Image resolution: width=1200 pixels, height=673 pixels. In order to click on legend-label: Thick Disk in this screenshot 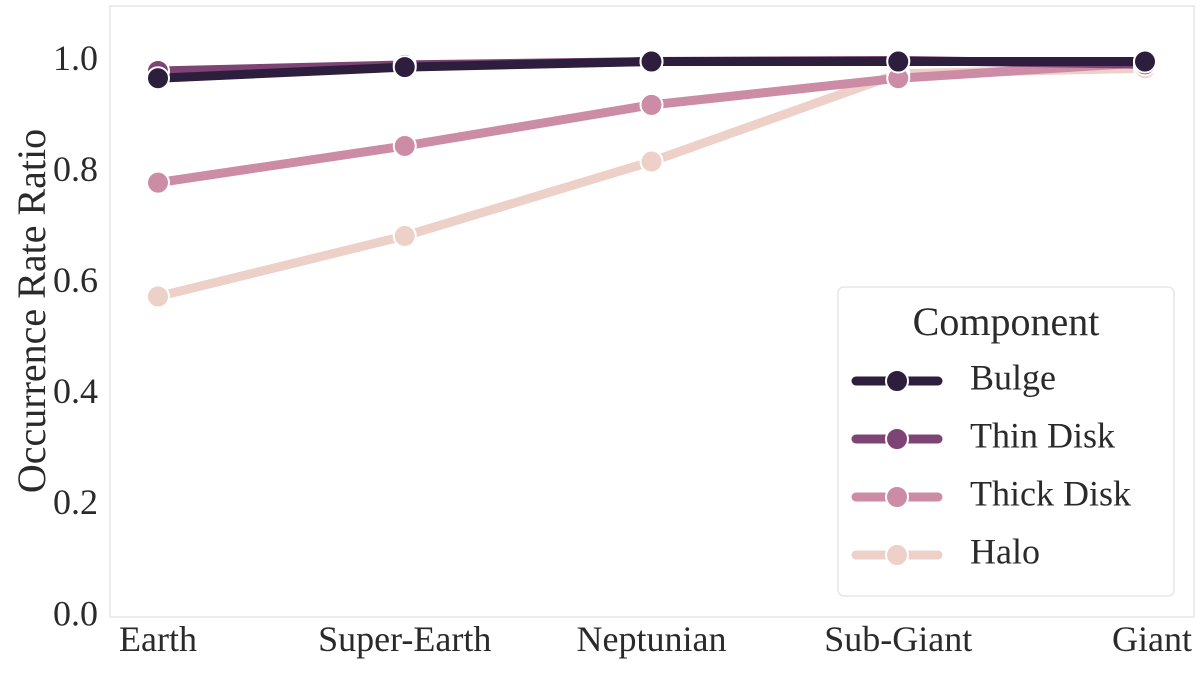, I will do `click(1050, 493)`.